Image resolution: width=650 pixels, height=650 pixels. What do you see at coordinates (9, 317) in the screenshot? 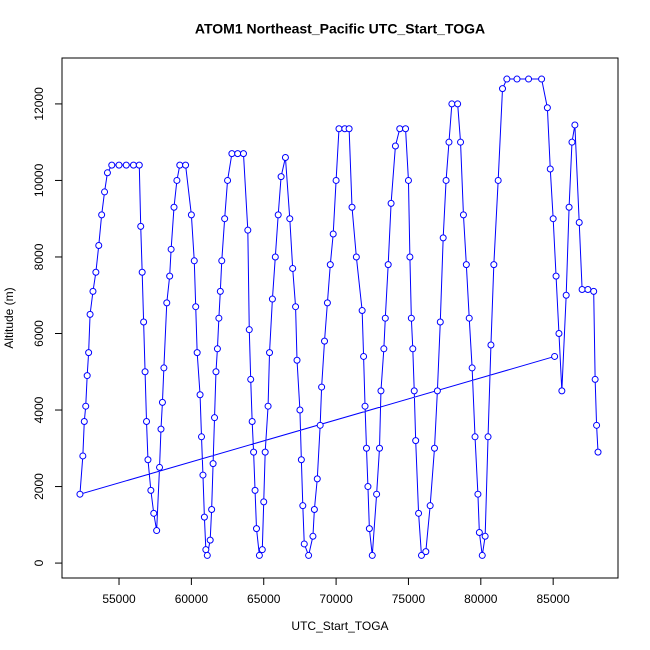
I see `y-axis-title: Altitude (m)` at bounding box center [9, 317].